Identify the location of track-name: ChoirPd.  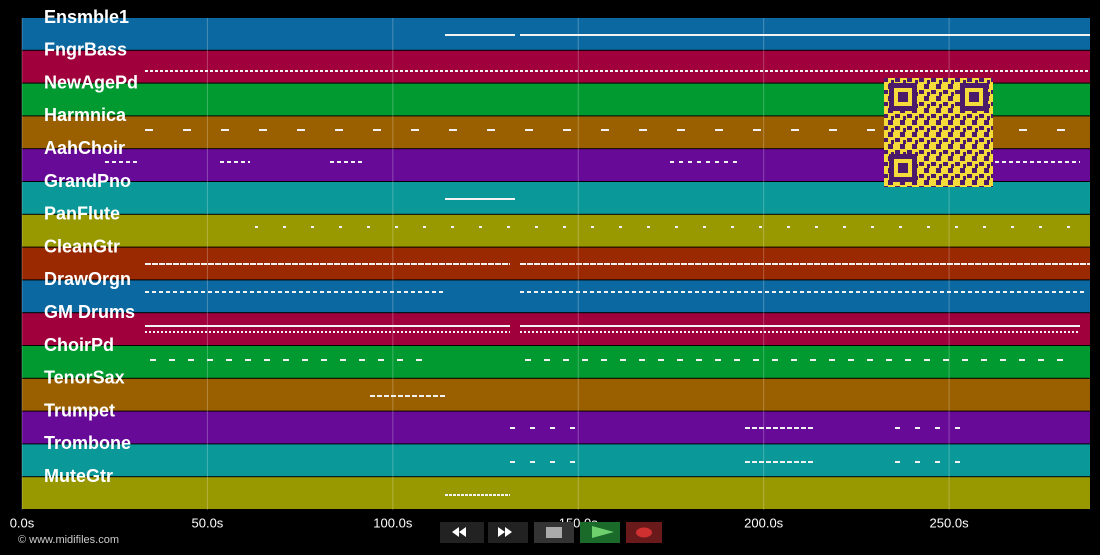
(79, 345).